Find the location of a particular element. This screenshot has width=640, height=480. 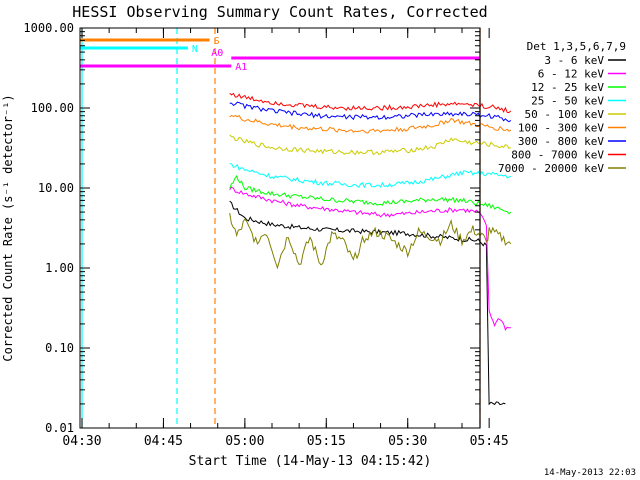

attenuator-label-a0: A0 is located at coordinates (217, 53).